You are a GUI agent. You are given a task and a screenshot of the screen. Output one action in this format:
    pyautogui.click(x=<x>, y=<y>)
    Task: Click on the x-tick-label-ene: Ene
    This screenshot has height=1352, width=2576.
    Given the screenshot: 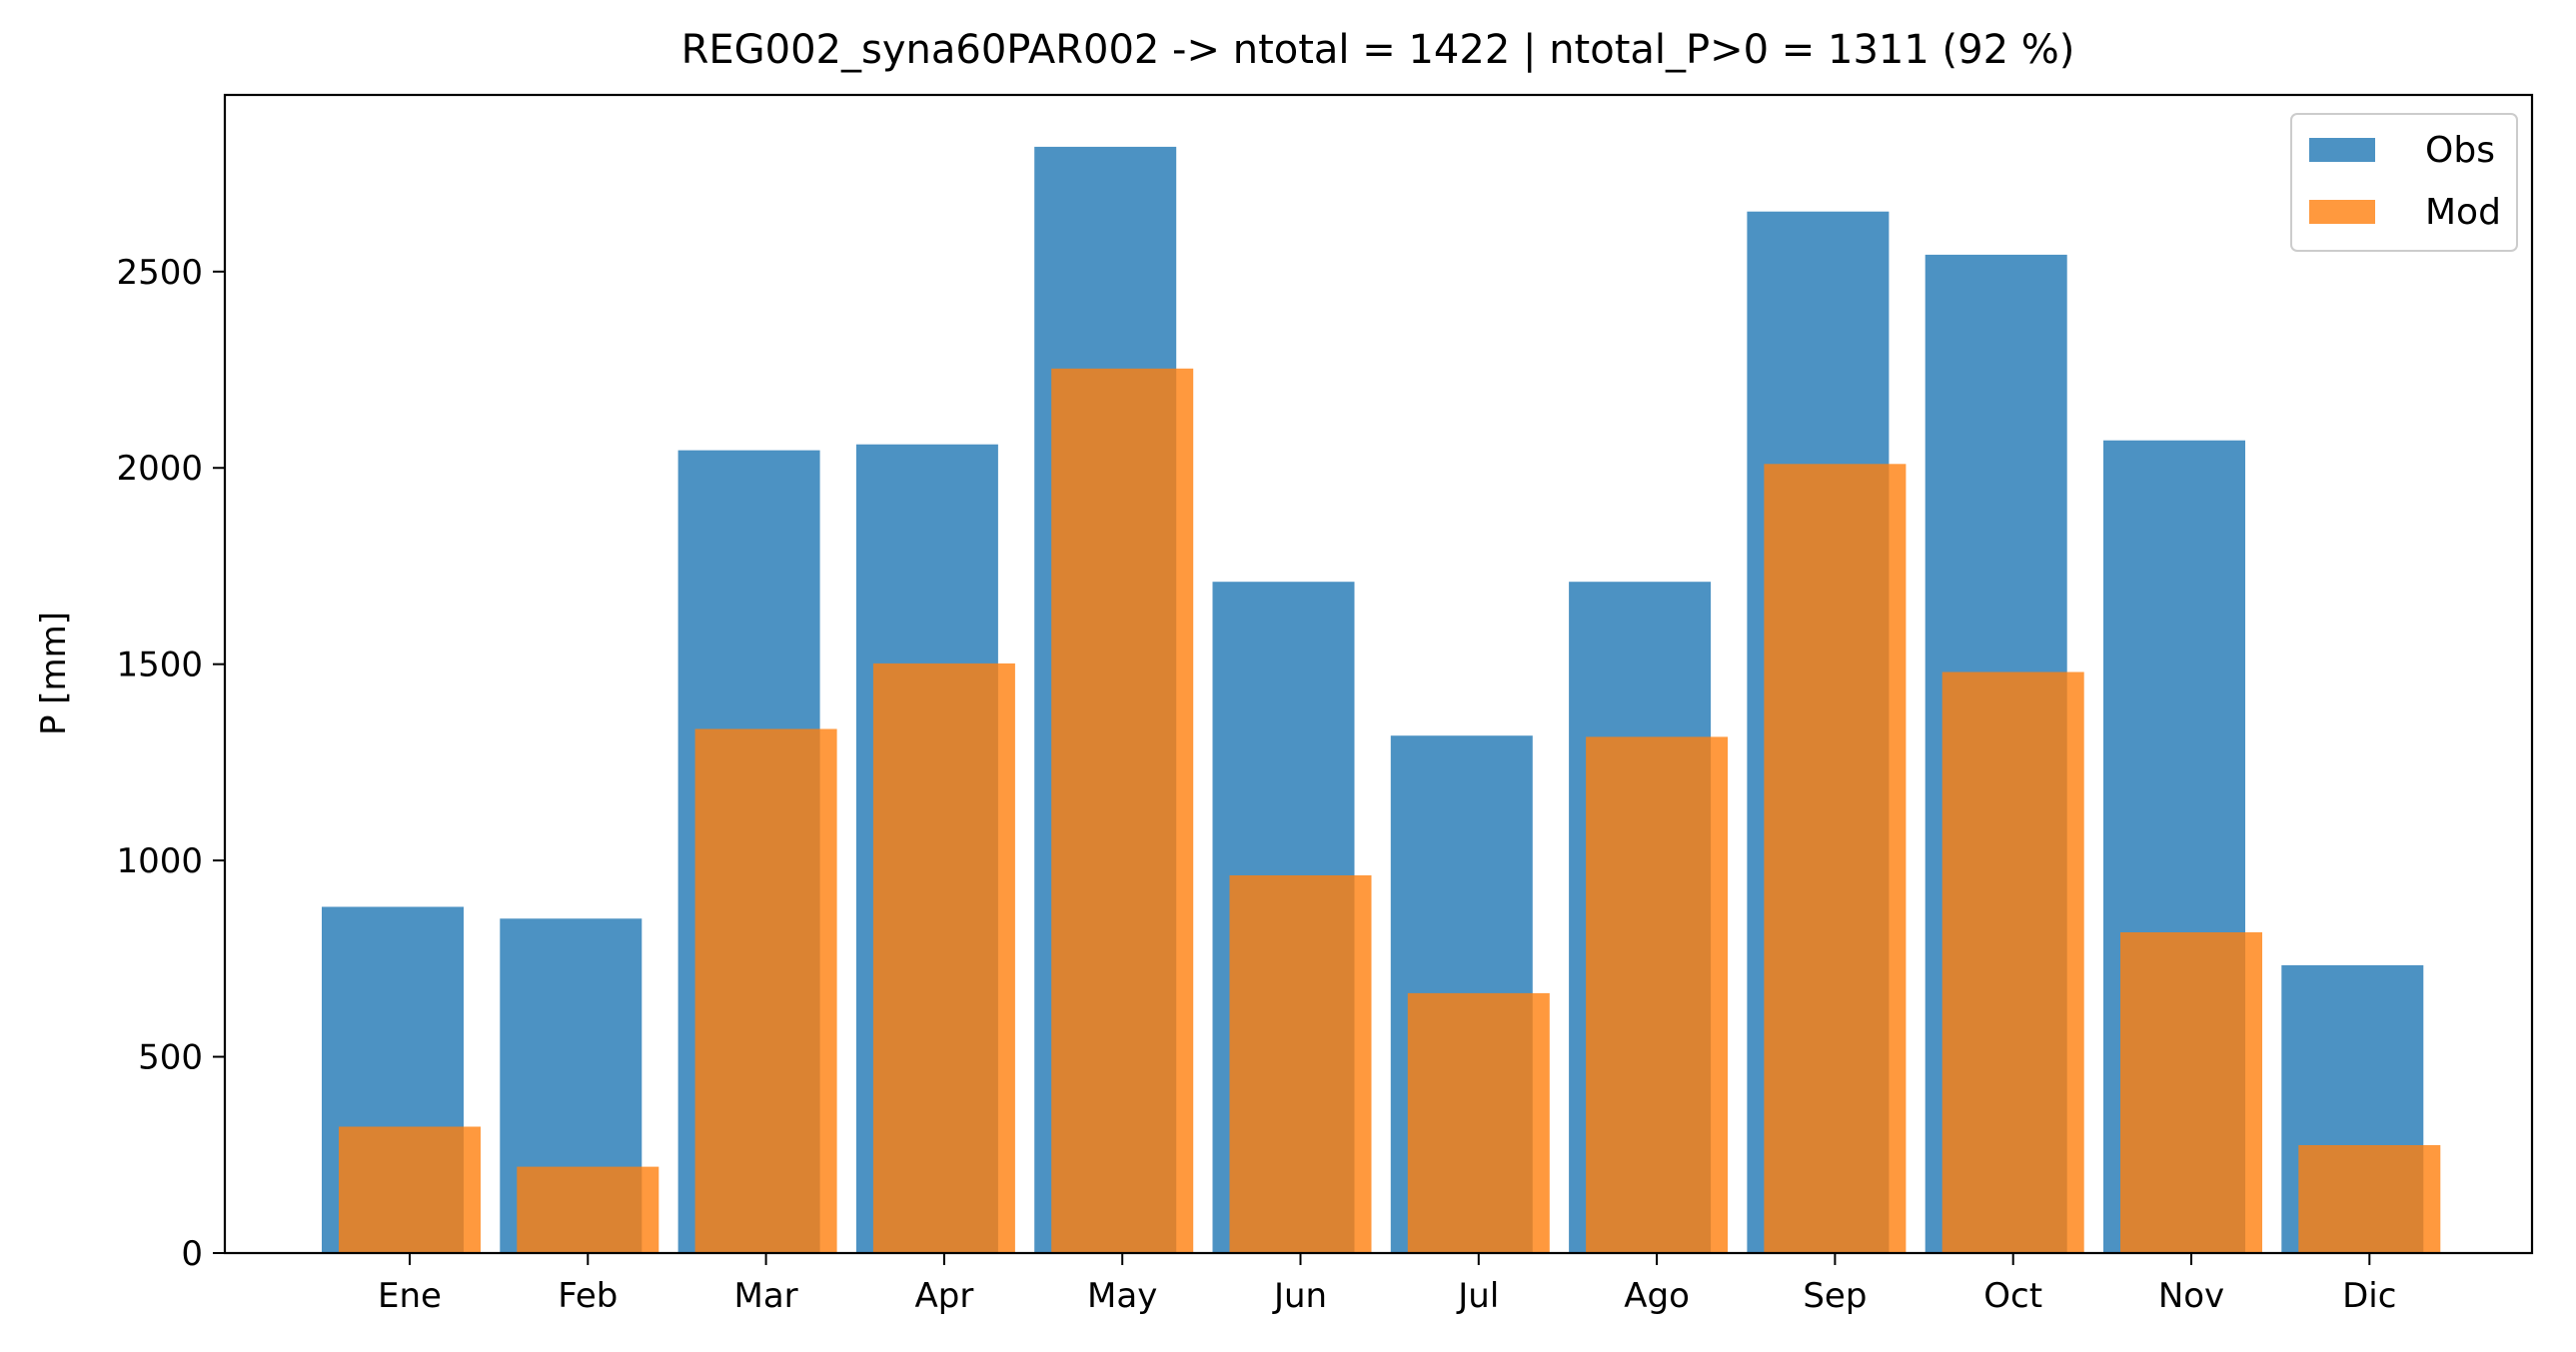 What is the action you would take?
    pyautogui.click(x=410, y=1296)
    